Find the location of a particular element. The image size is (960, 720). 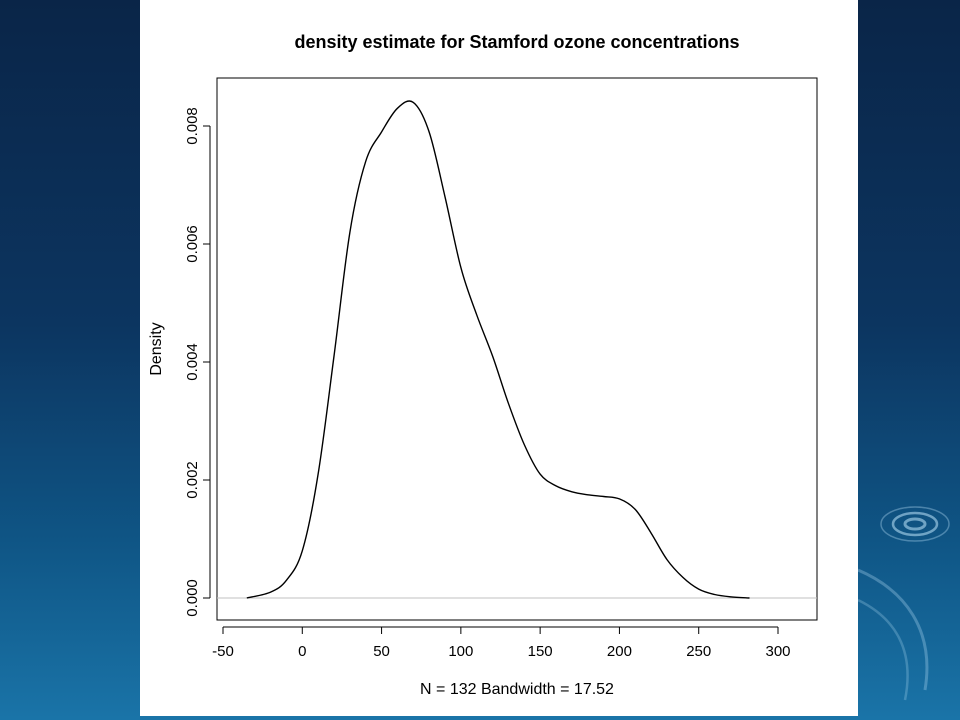

y-tick-label: 0.004 is located at coordinates (192, 362).